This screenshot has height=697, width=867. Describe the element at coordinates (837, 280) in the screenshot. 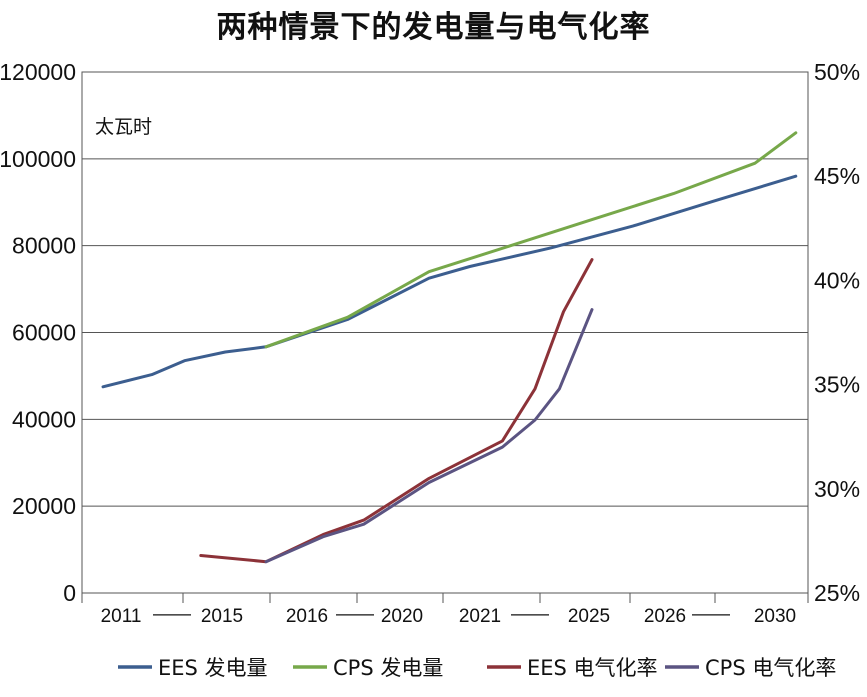

I see `y-right-tick-label: 40%` at that location.